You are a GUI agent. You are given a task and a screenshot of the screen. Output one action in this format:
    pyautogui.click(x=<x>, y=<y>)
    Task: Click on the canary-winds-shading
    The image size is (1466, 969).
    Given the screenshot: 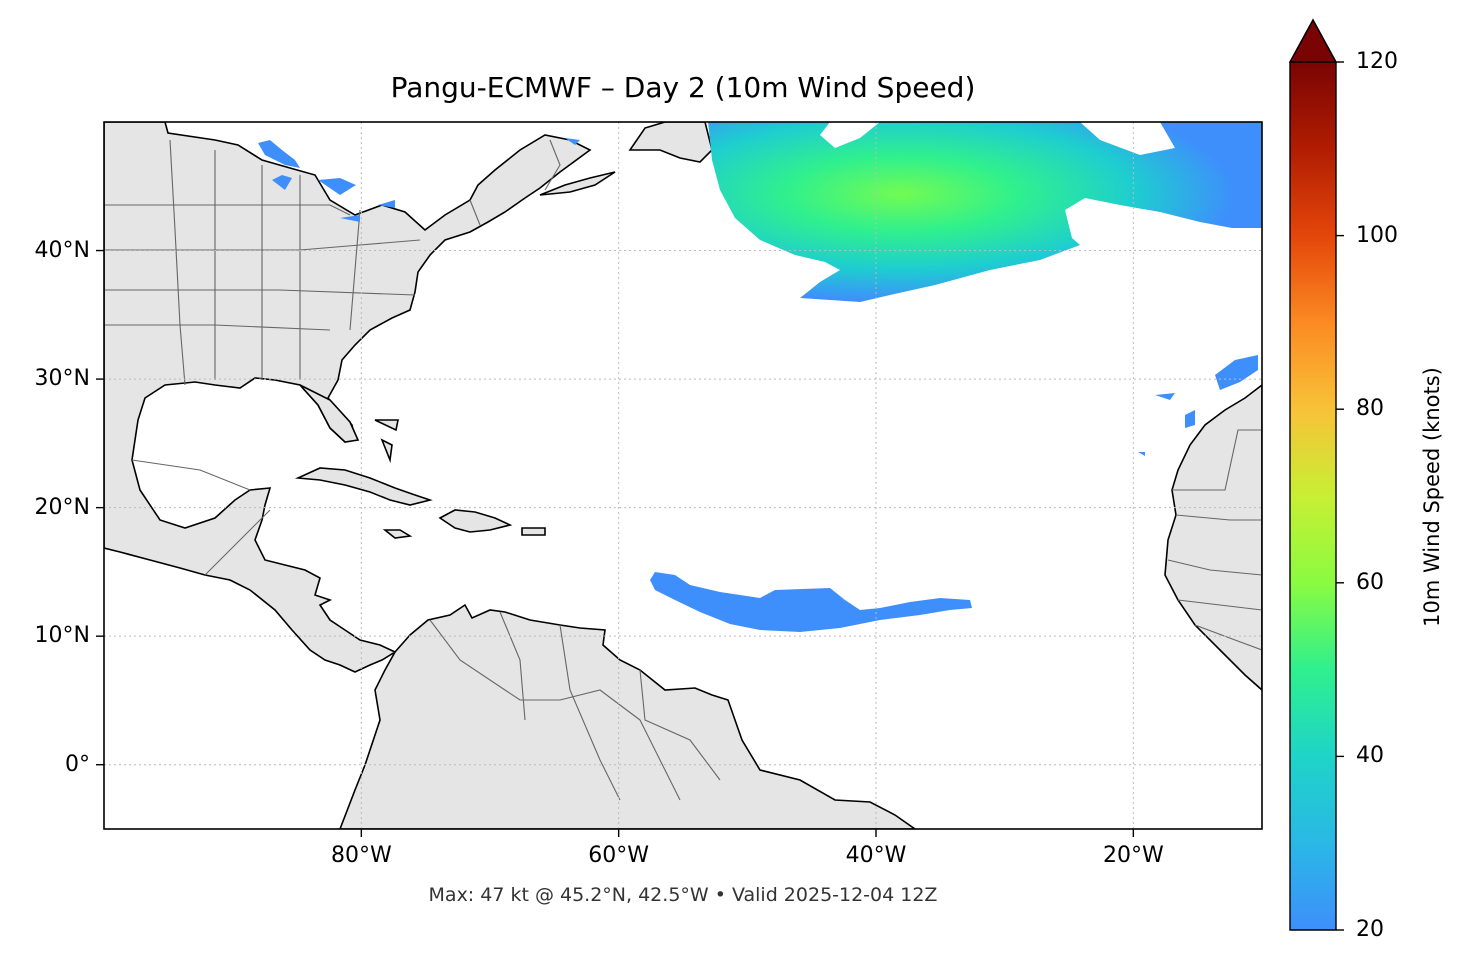 What is the action you would take?
    pyautogui.click(x=1198, y=405)
    